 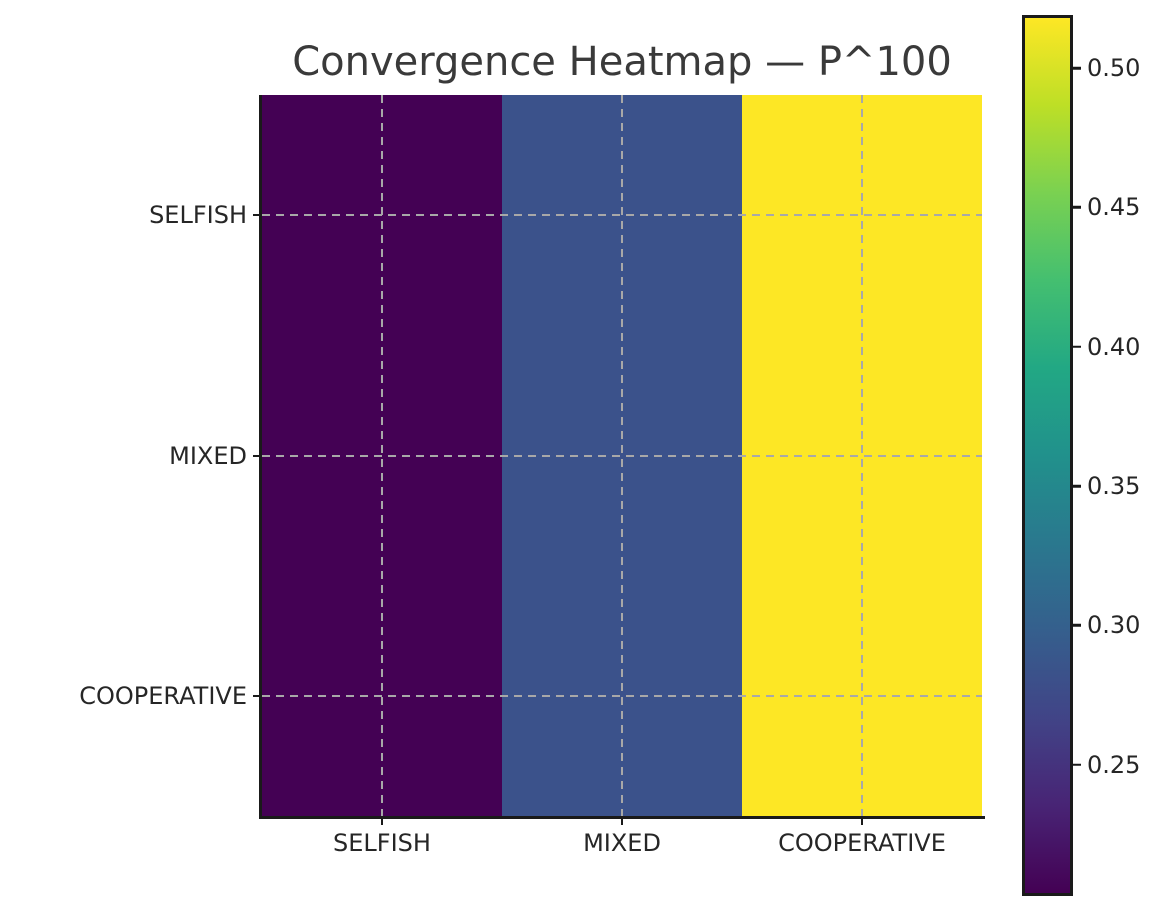 I want to click on x-axis: SELFISH MIXED COOPERATIVE, so click(x=622, y=849).